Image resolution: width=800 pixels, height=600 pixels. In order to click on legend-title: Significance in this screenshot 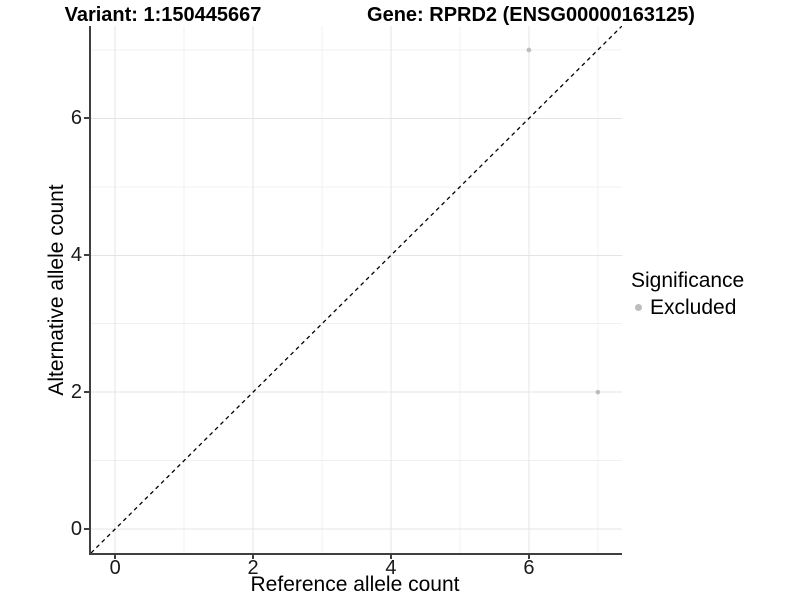, I will do `click(688, 280)`.